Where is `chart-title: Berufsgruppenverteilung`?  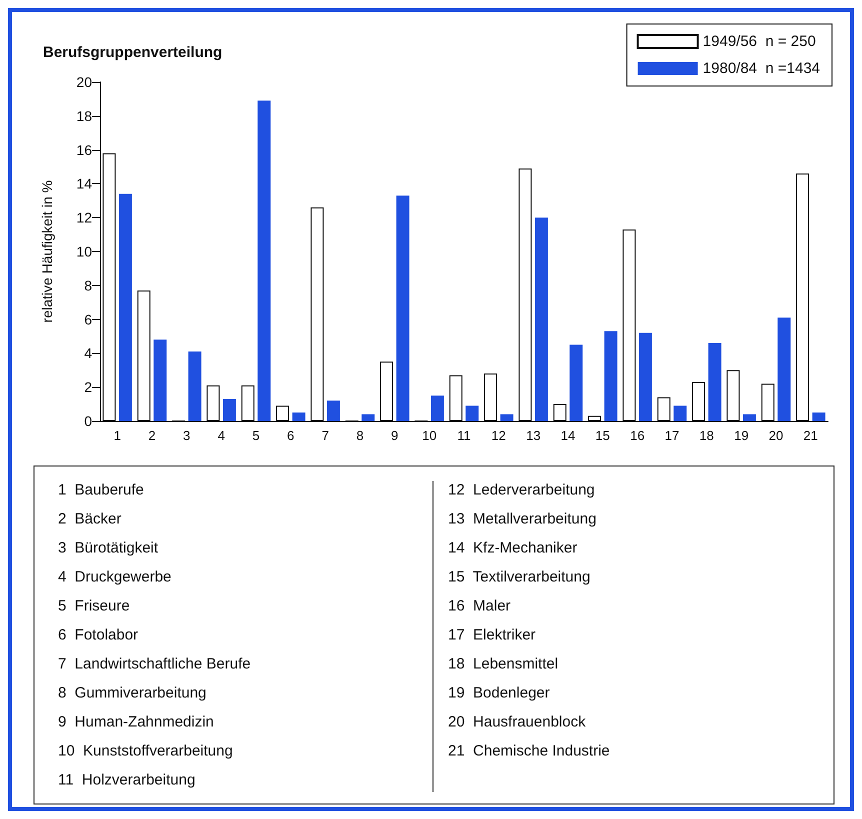 chart-title: Berufsgruppenverteilung is located at coordinates (132, 52).